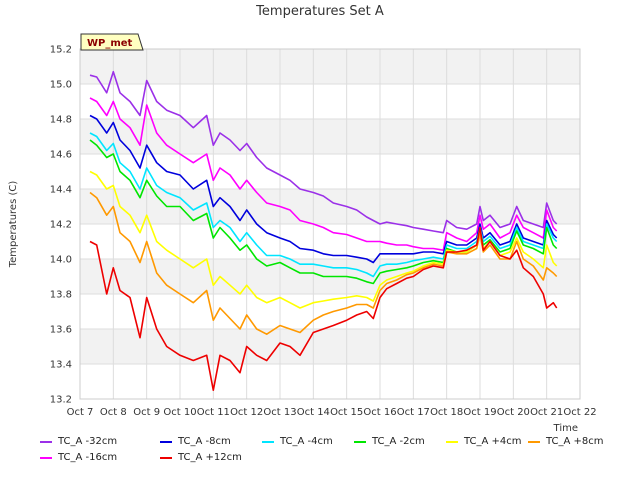  I want to click on x-tick-label: Oct 12, so click(246, 412).